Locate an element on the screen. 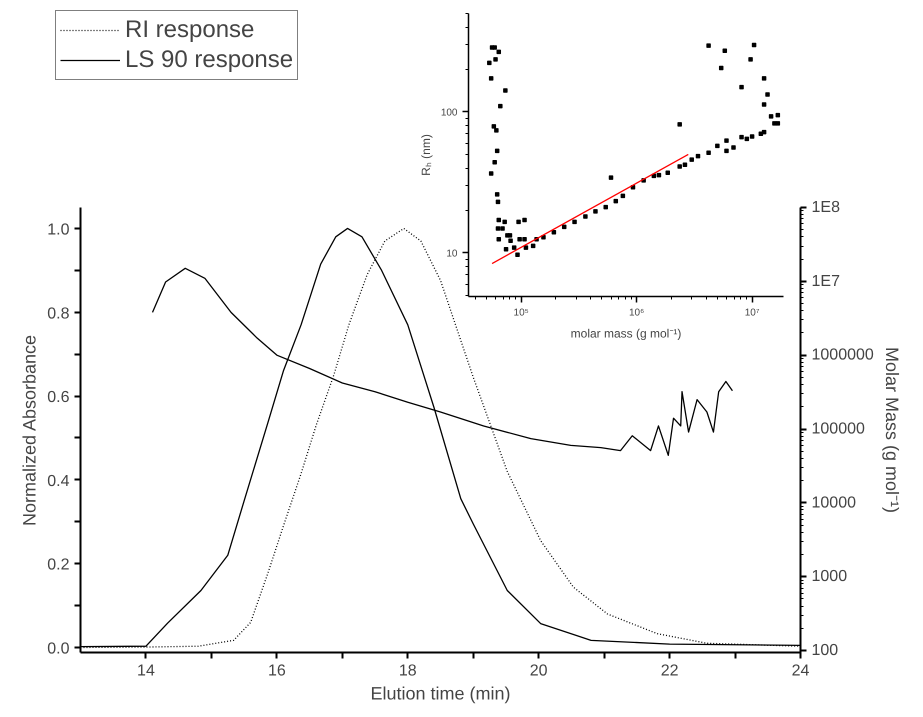 This screenshot has width=923, height=717. x-tick-label: 16 is located at coordinates (277, 671).